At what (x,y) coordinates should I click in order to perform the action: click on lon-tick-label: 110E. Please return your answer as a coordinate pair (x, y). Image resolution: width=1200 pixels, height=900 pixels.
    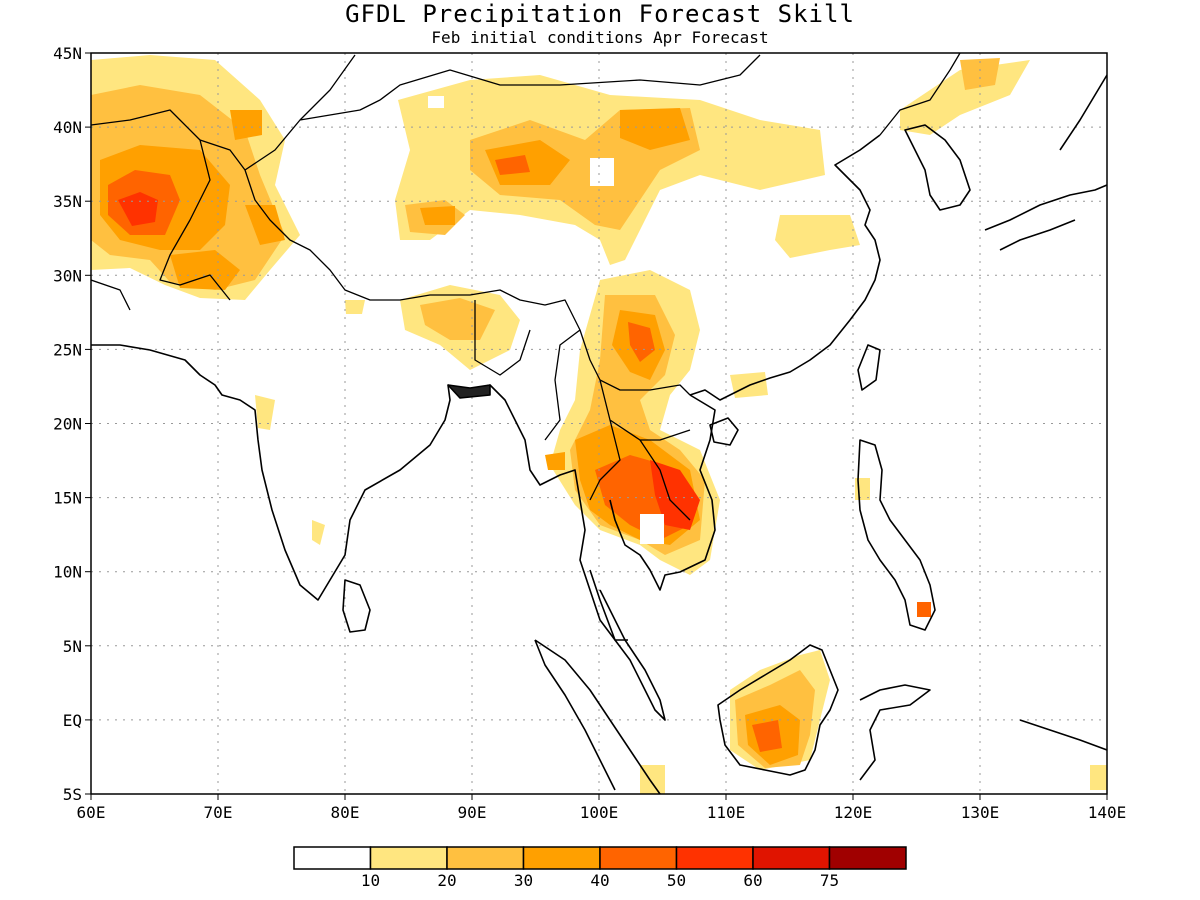
    Looking at the image, I should click on (726, 812).